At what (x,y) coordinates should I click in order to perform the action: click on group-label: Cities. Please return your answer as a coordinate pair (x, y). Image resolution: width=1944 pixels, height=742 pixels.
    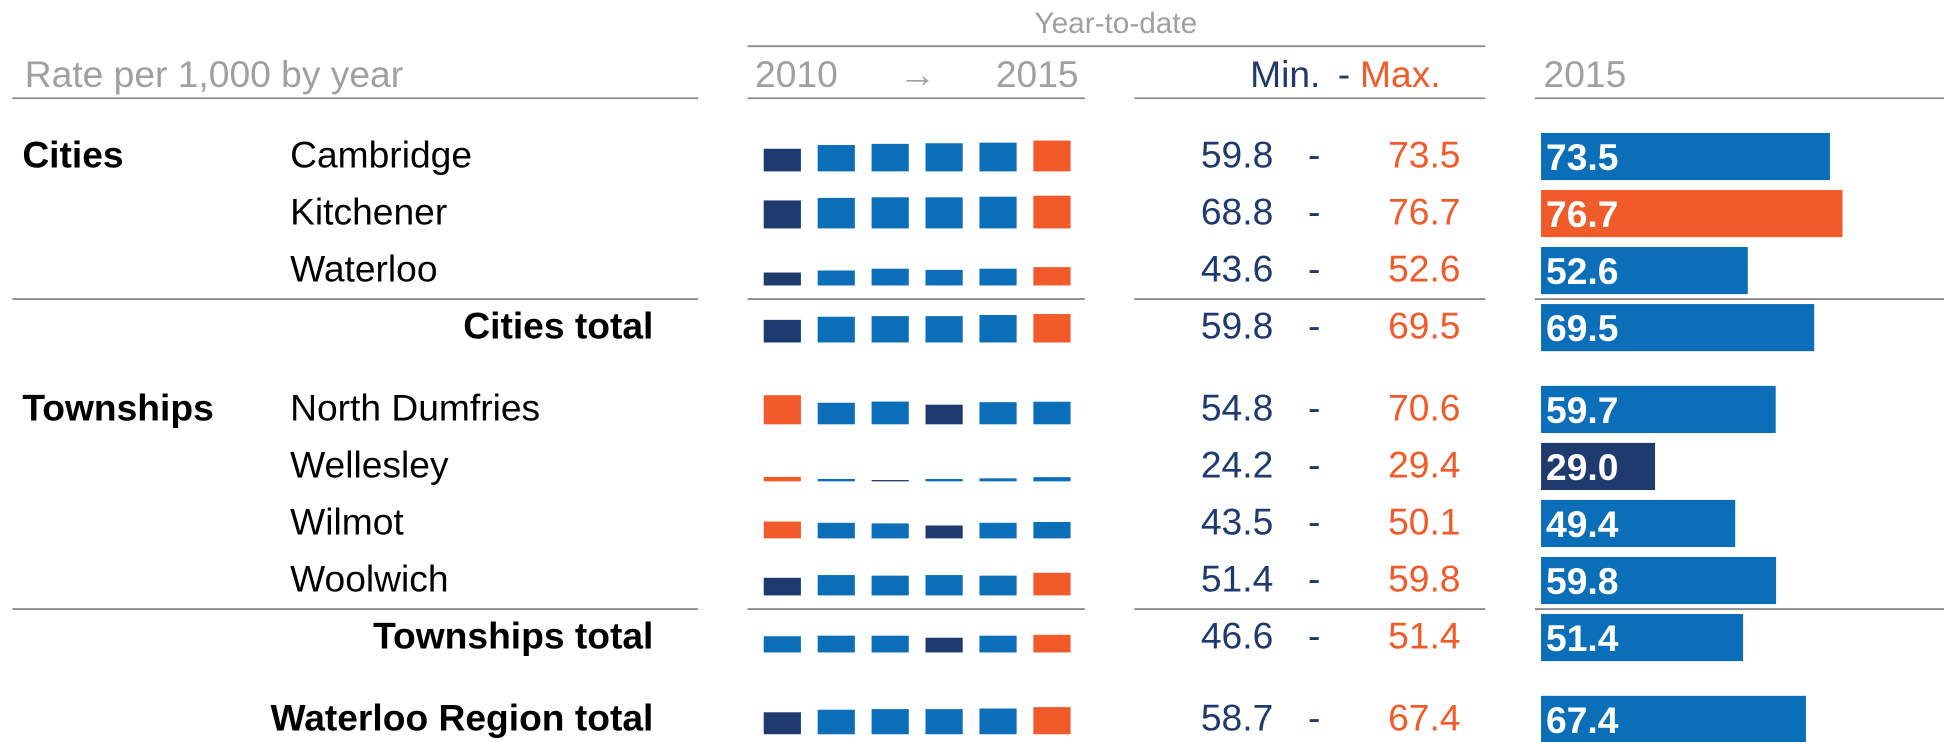
    Looking at the image, I should click on (72, 155).